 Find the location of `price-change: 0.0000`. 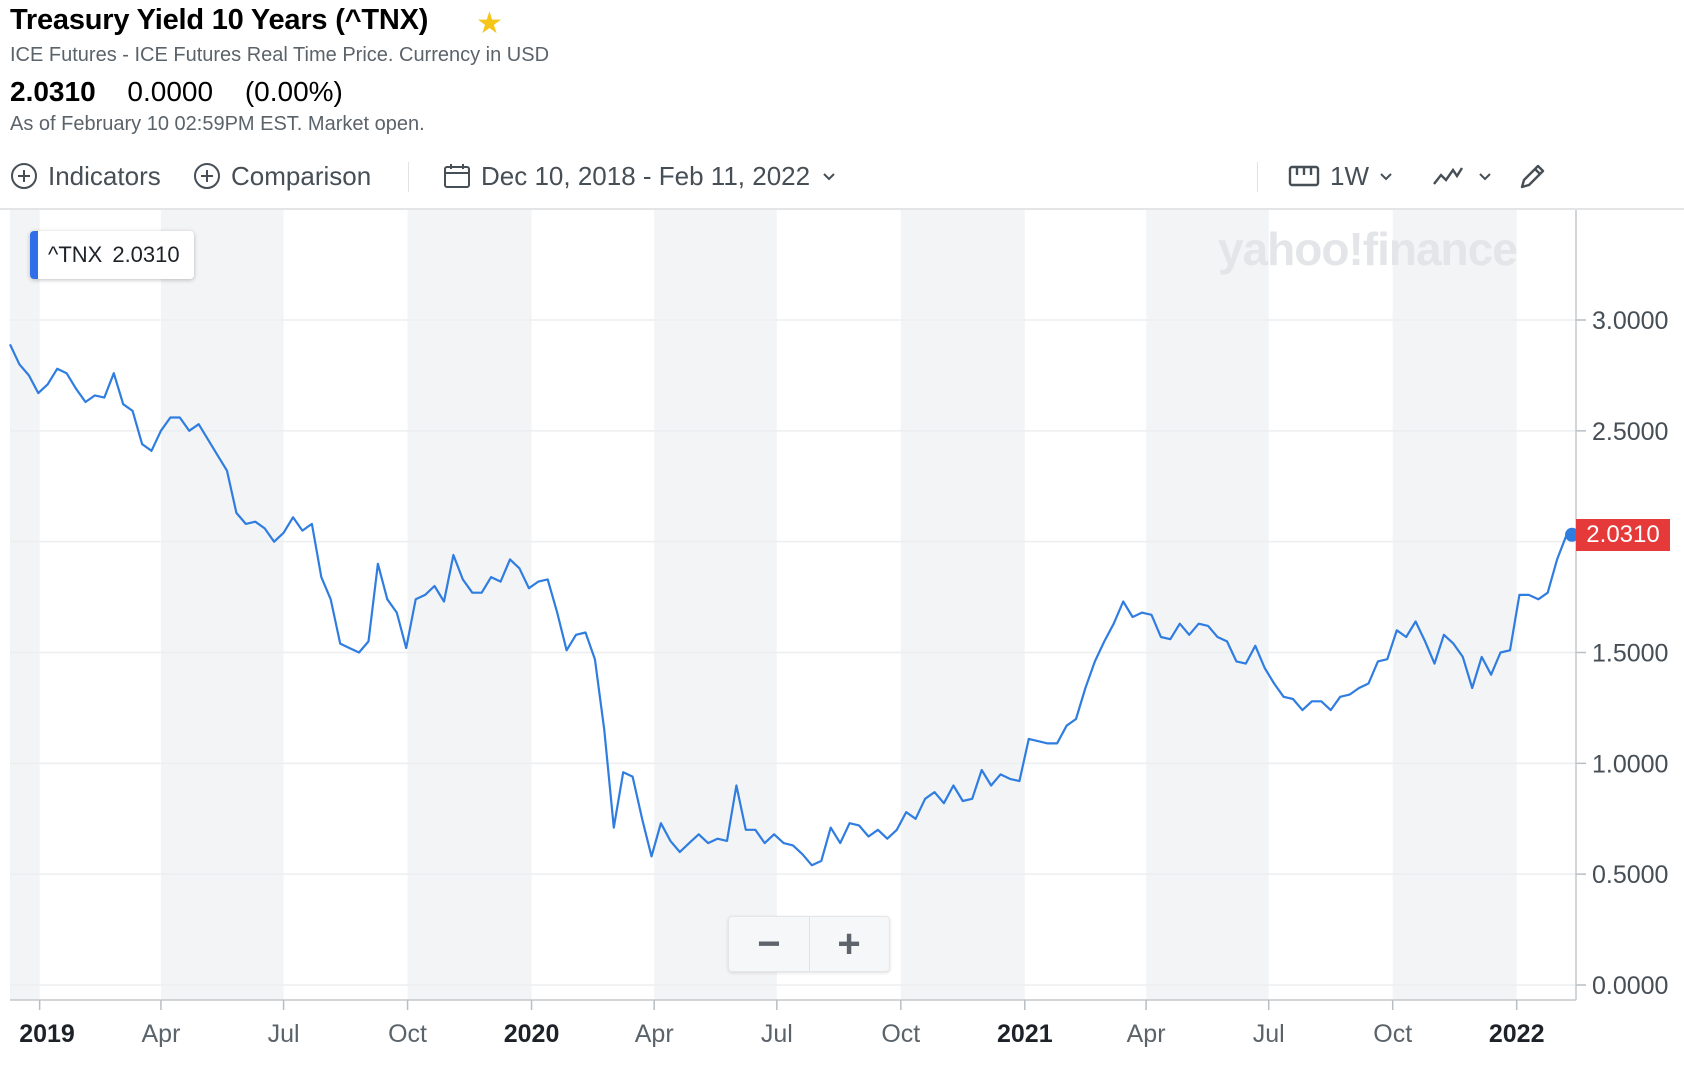

price-change: 0.0000 is located at coordinates (170, 91).